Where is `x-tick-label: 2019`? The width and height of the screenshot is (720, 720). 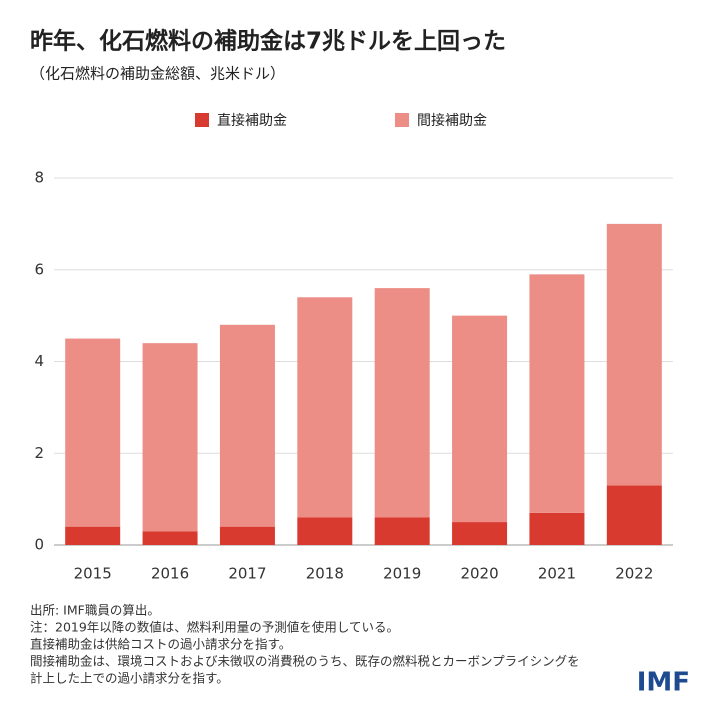 x-tick-label: 2019 is located at coordinates (402, 574).